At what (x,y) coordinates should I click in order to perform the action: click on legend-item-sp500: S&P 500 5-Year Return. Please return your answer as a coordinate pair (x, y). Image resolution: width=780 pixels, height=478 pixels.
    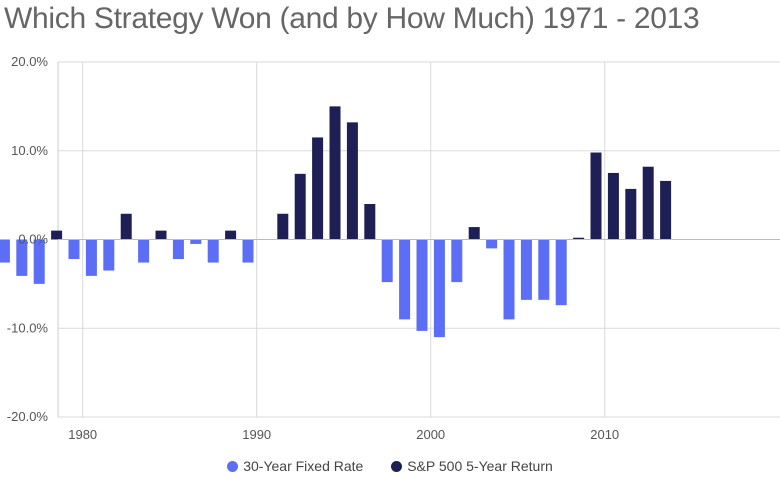
    Looking at the image, I should click on (472, 466).